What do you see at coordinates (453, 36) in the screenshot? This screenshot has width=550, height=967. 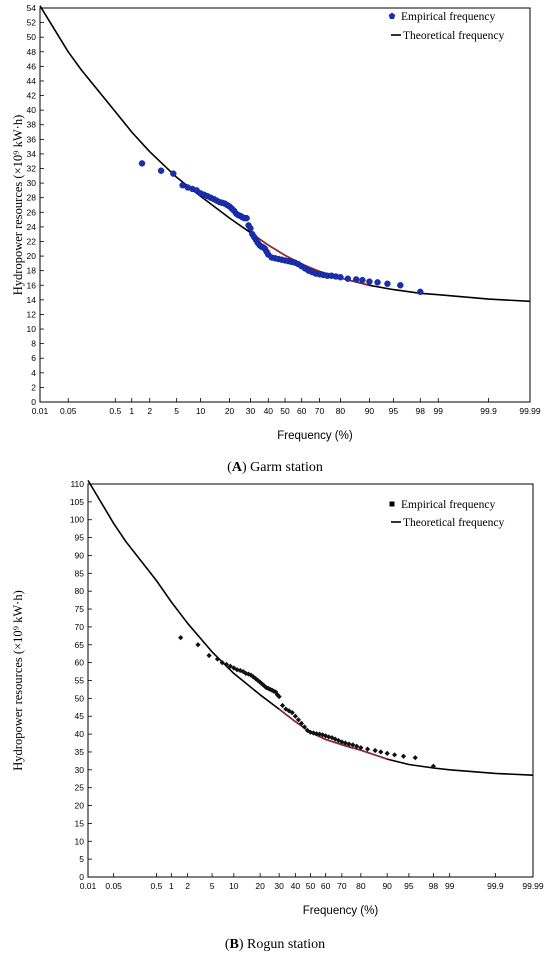 I see `legend-label-theoretical-a: Theoretical frequency` at bounding box center [453, 36].